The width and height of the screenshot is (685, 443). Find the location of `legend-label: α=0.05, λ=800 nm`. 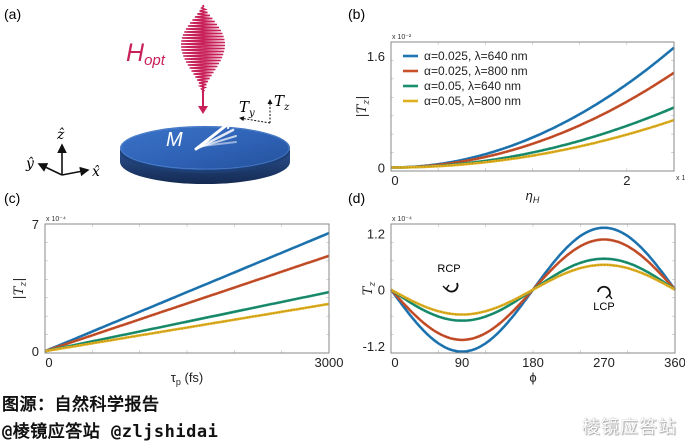

legend-label: α=0.05, λ=800 nm is located at coordinates (472, 101).